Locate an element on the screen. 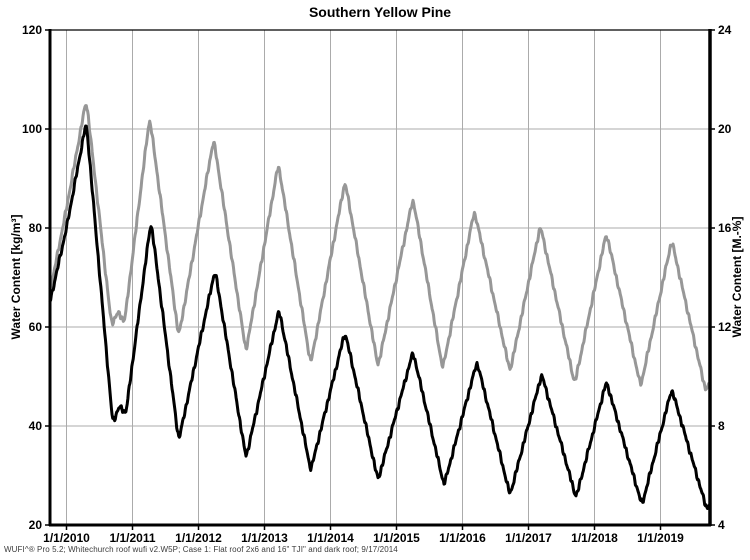  x-tick-label: 1/1/2017 is located at coordinates (528, 538).